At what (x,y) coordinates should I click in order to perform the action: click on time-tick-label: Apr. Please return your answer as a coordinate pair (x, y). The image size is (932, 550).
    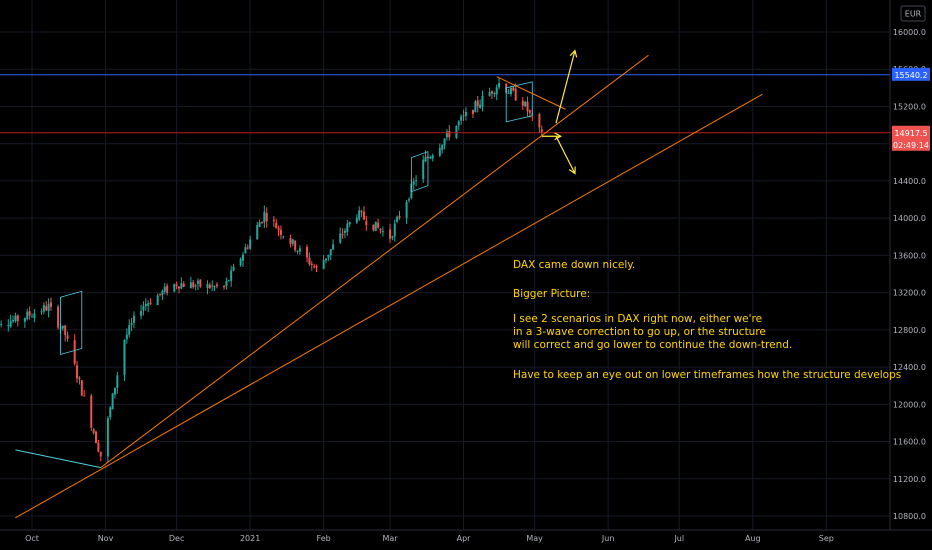
    Looking at the image, I should click on (464, 538).